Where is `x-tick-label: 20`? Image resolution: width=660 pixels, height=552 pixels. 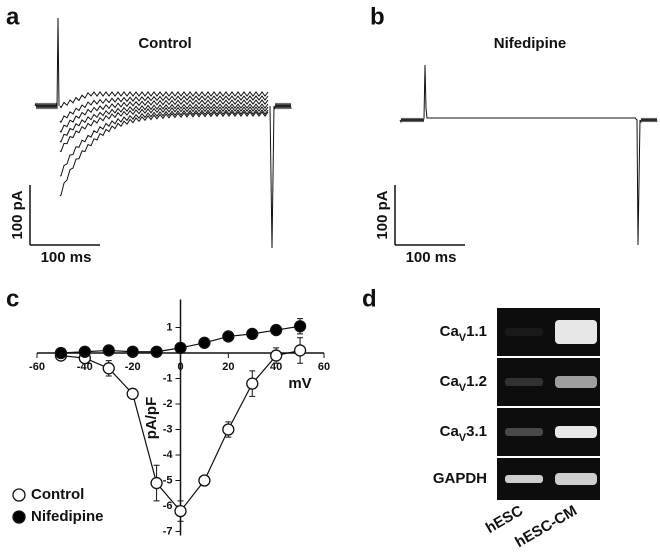 x-tick-label: 20 is located at coordinates (228, 367).